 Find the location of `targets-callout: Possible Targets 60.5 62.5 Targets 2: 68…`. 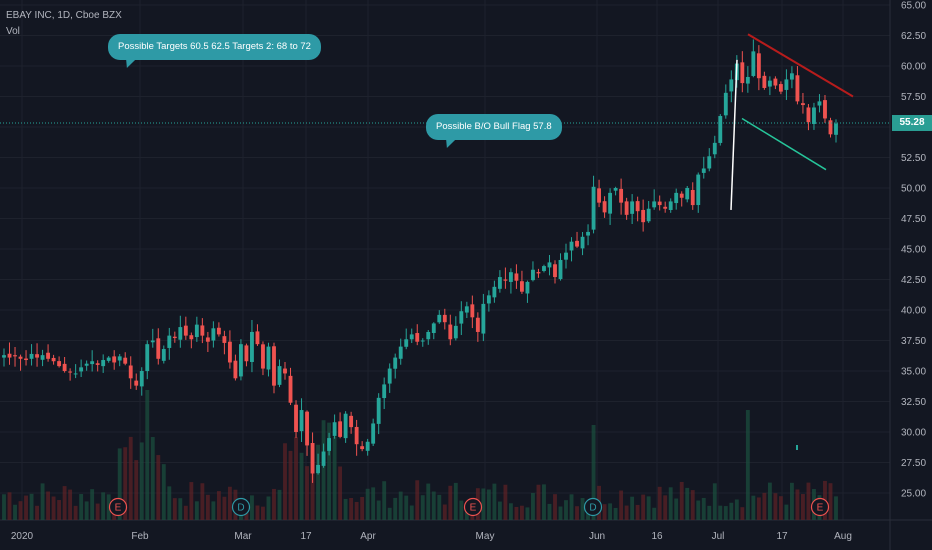

targets-callout: Possible Targets 60.5 62.5 Targets 2: 68… is located at coordinates (214, 47).